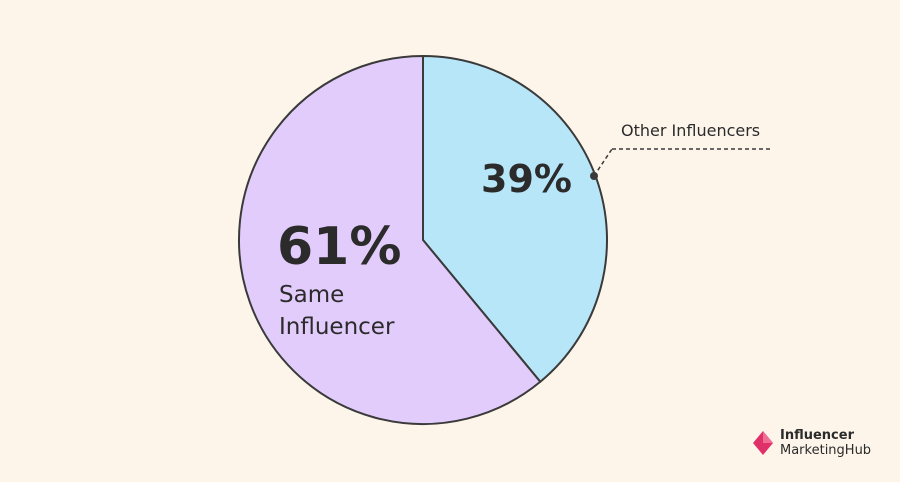  Describe the element at coordinates (690, 130) in the screenshot. I see `other-influencers-label: Other Influencers` at that location.